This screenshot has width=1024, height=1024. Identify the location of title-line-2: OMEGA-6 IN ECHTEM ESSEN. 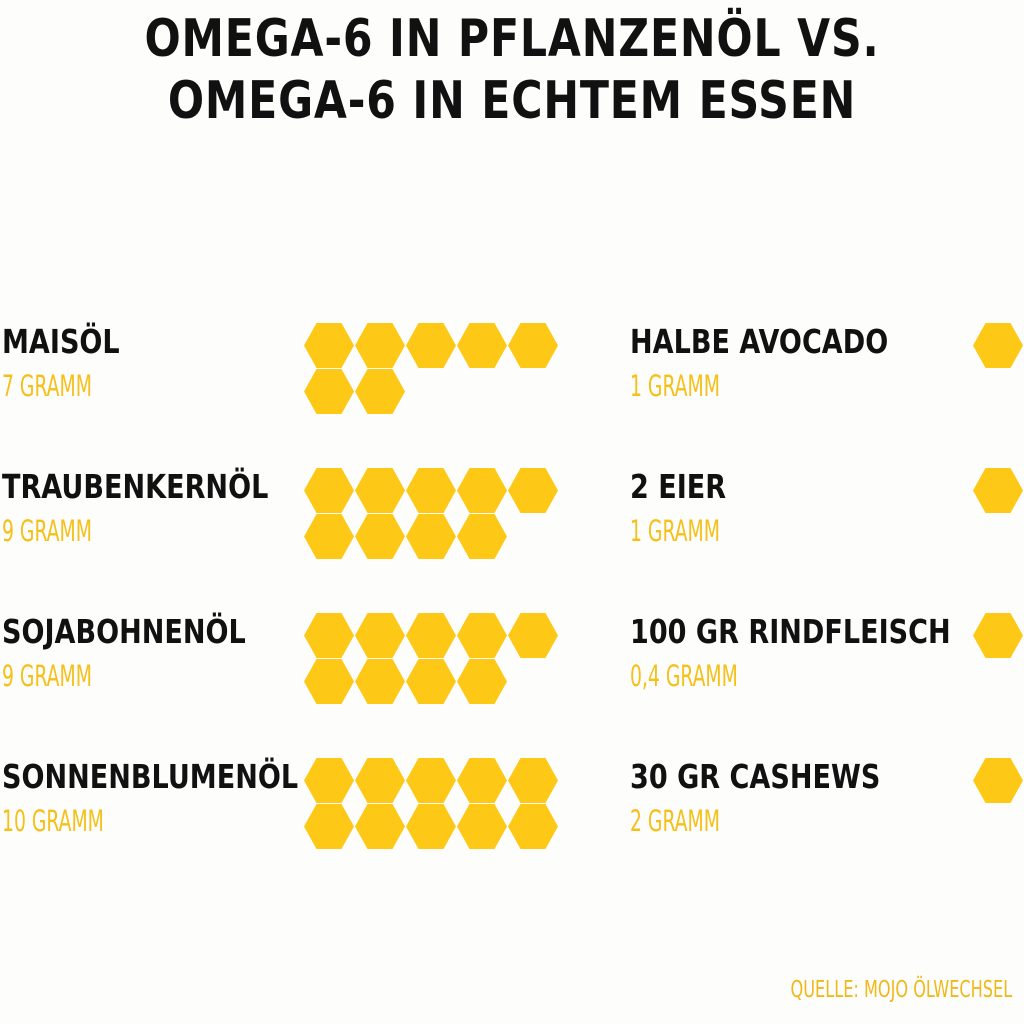
(512, 101).